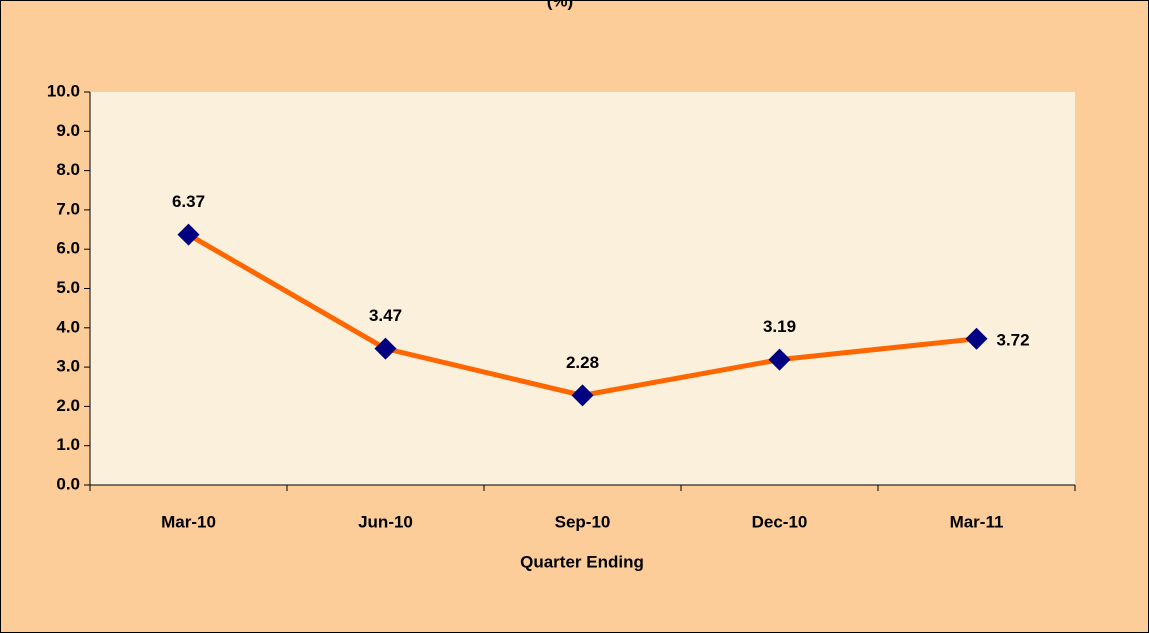 The width and height of the screenshot is (1149, 633). I want to click on x-tick-label: Mar-11, so click(977, 521).